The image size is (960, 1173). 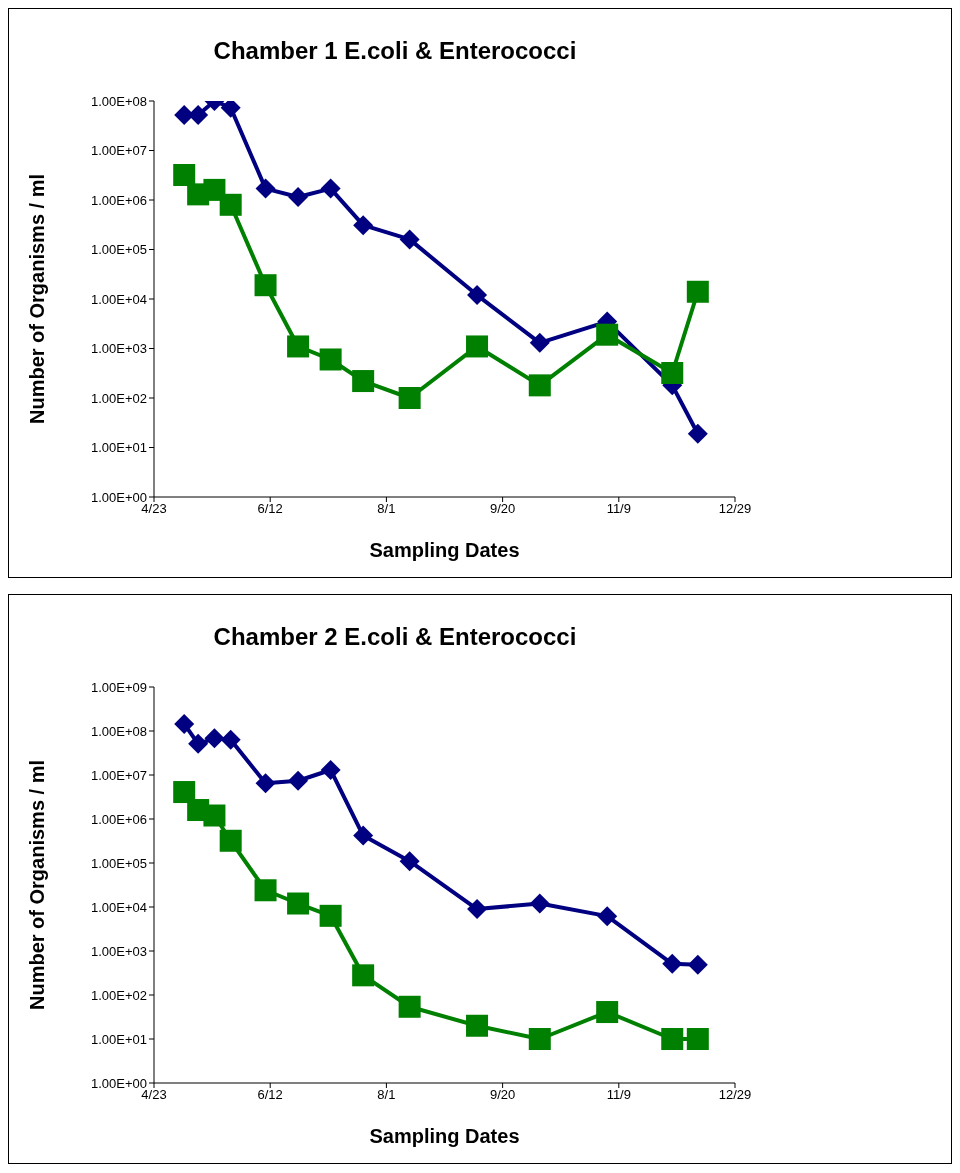 What do you see at coordinates (395, 637) in the screenshot?
I see `chart-title: Chamber 2 E.coli & Enterococci` at bounding box center [395, 637].